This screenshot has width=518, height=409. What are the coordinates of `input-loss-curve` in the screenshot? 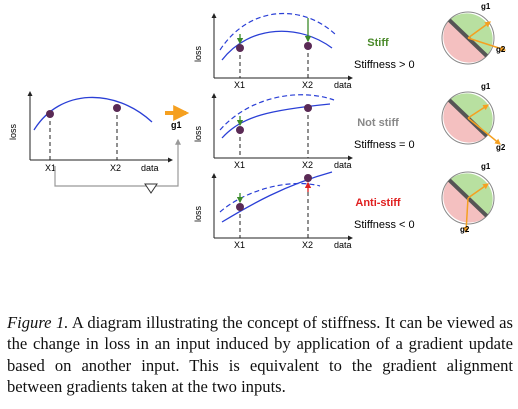 It's located at (93, 113).